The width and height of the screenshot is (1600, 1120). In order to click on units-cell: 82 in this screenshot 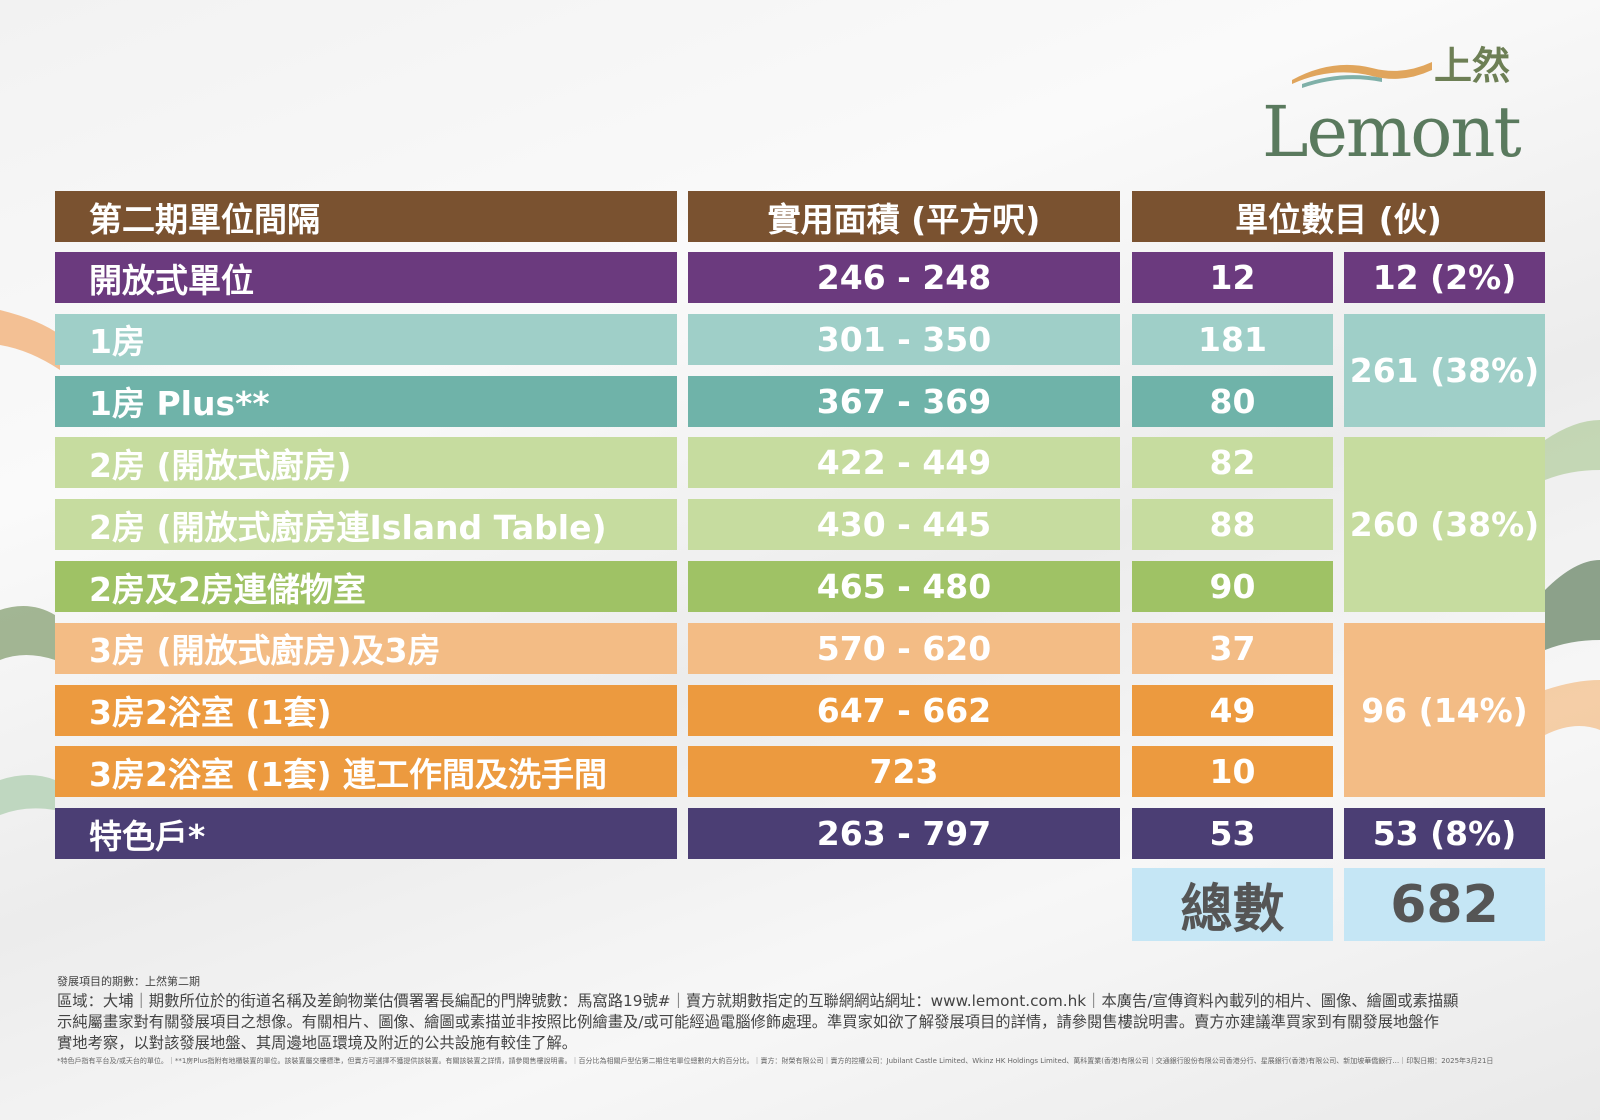, I will do `click(1232, 463)`.